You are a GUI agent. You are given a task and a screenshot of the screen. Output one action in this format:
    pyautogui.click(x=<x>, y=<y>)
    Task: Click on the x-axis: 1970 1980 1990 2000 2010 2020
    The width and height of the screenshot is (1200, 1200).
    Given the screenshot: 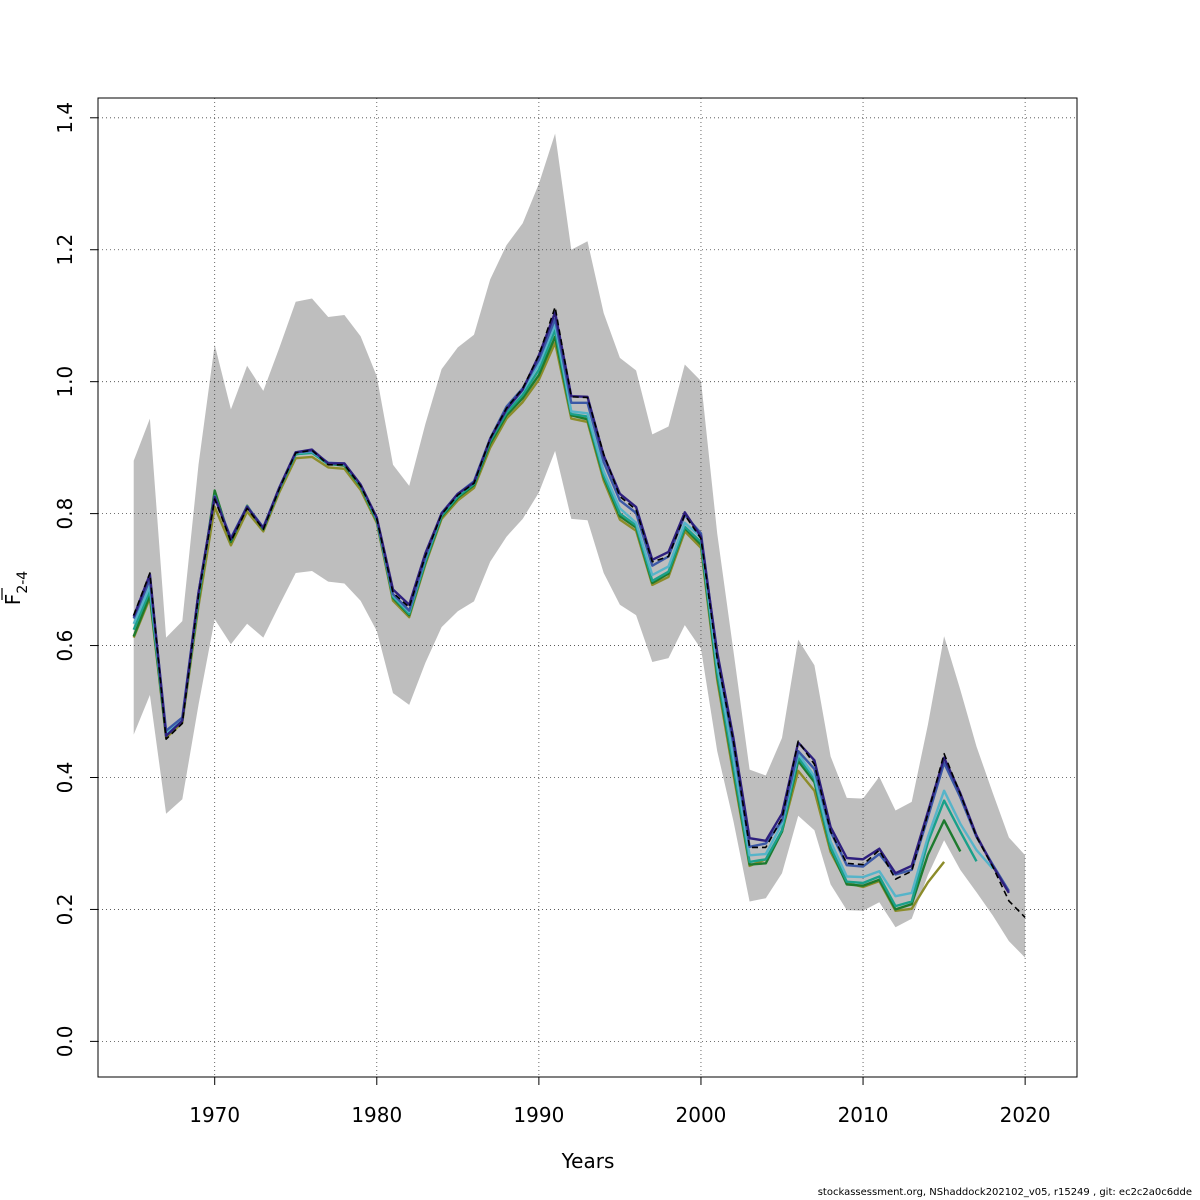 What is the action you would take?
    pyautogui.click(x=620, y=1102)
    